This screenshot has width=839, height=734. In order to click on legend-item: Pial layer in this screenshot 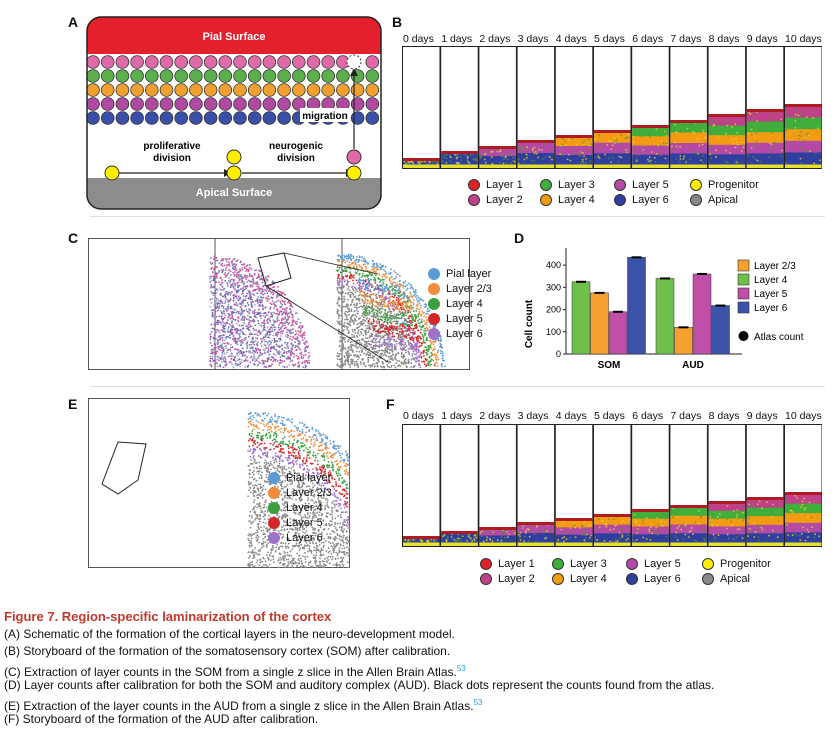, I will do `click(459, 274)`.